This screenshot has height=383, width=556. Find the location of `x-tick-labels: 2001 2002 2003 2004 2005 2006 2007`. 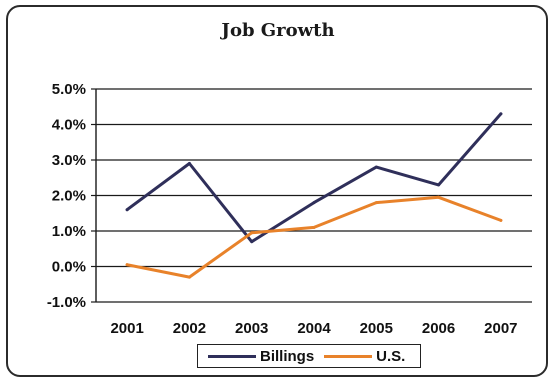

x-tick-labels: 2001 2002 2003 2004 2005 2006 2007 is located at coordinates (313, 328).